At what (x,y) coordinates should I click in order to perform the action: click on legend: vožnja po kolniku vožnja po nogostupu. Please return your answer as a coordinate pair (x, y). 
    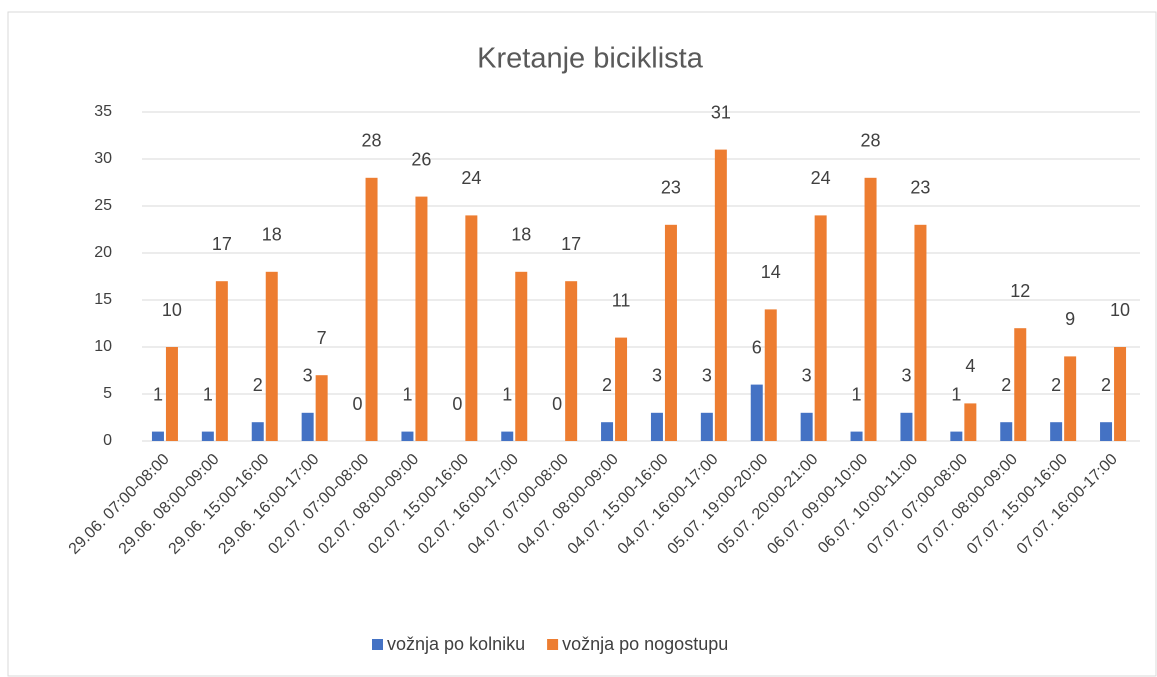
    Looking at the image, I should click on (550, 644).